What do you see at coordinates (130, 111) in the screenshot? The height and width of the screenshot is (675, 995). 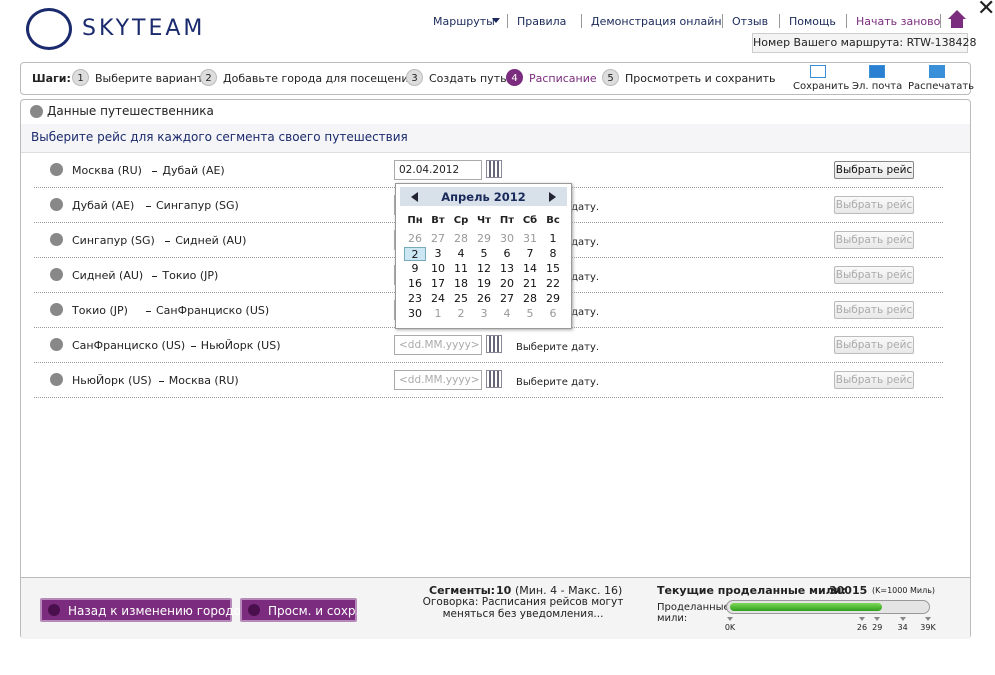 I see `section-title: Данные путешественника` at bounding box center [130, 111].